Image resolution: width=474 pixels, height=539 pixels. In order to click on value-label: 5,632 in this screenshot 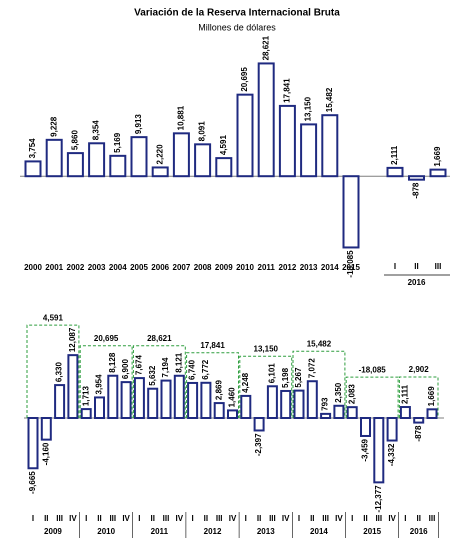, I will do `click(152, 375)`.